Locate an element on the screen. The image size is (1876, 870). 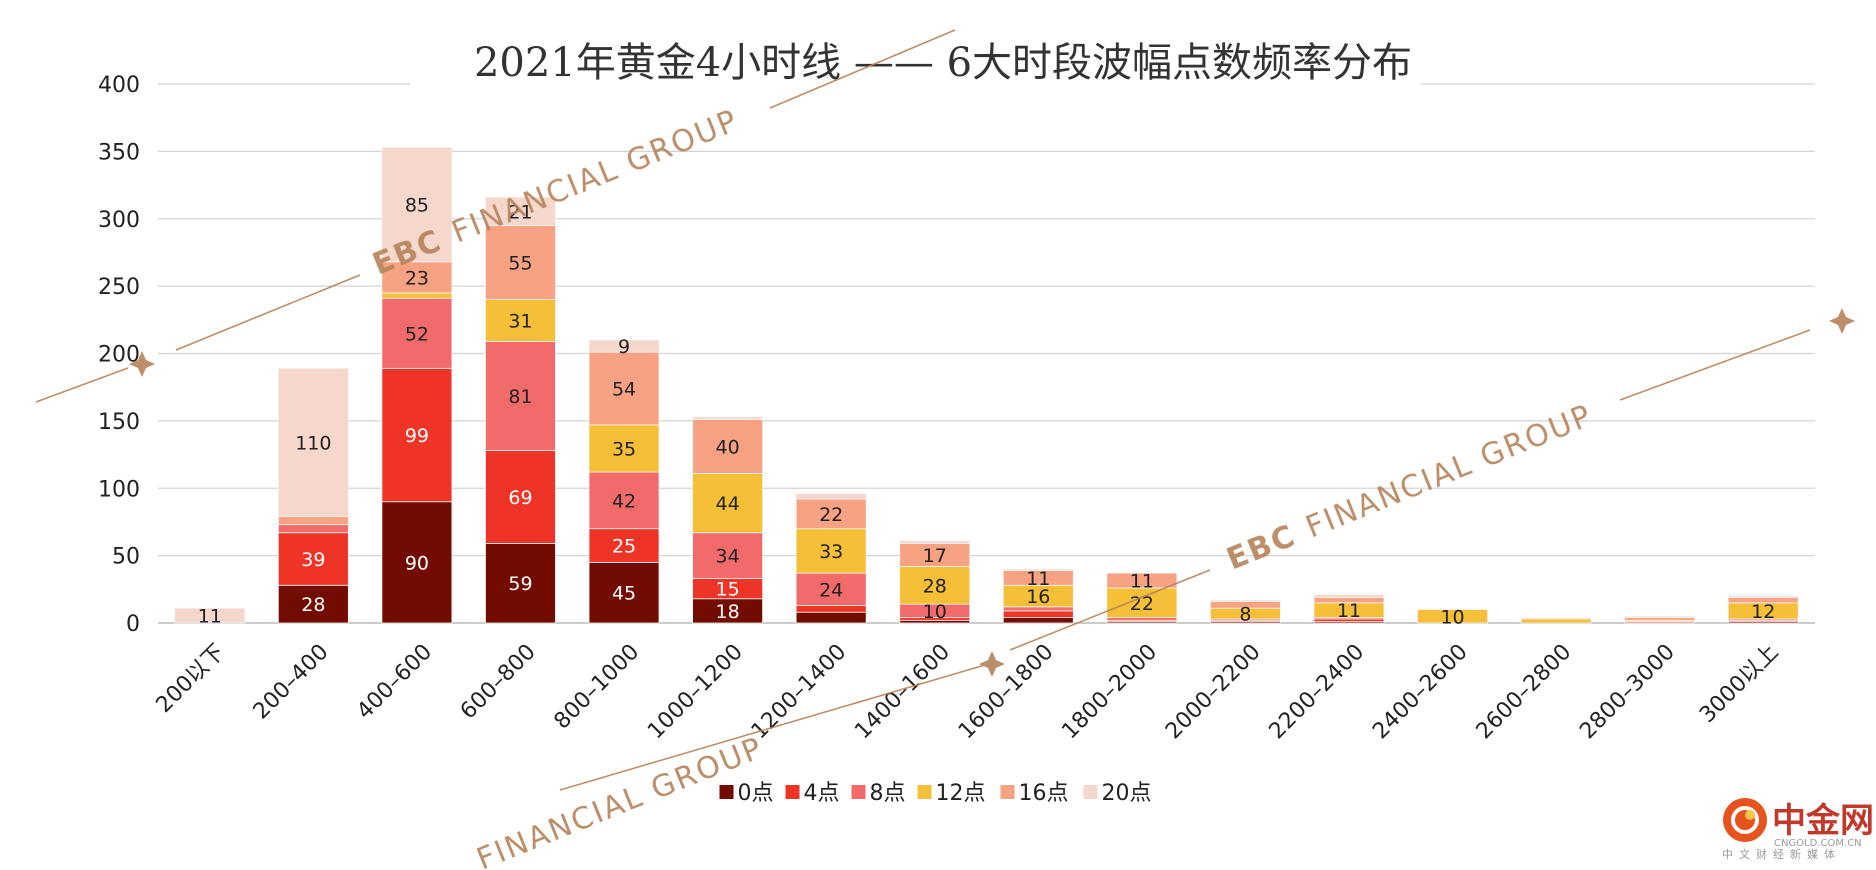
x-tick-label: 2000–2200 is located at coordinates (1213, 692).